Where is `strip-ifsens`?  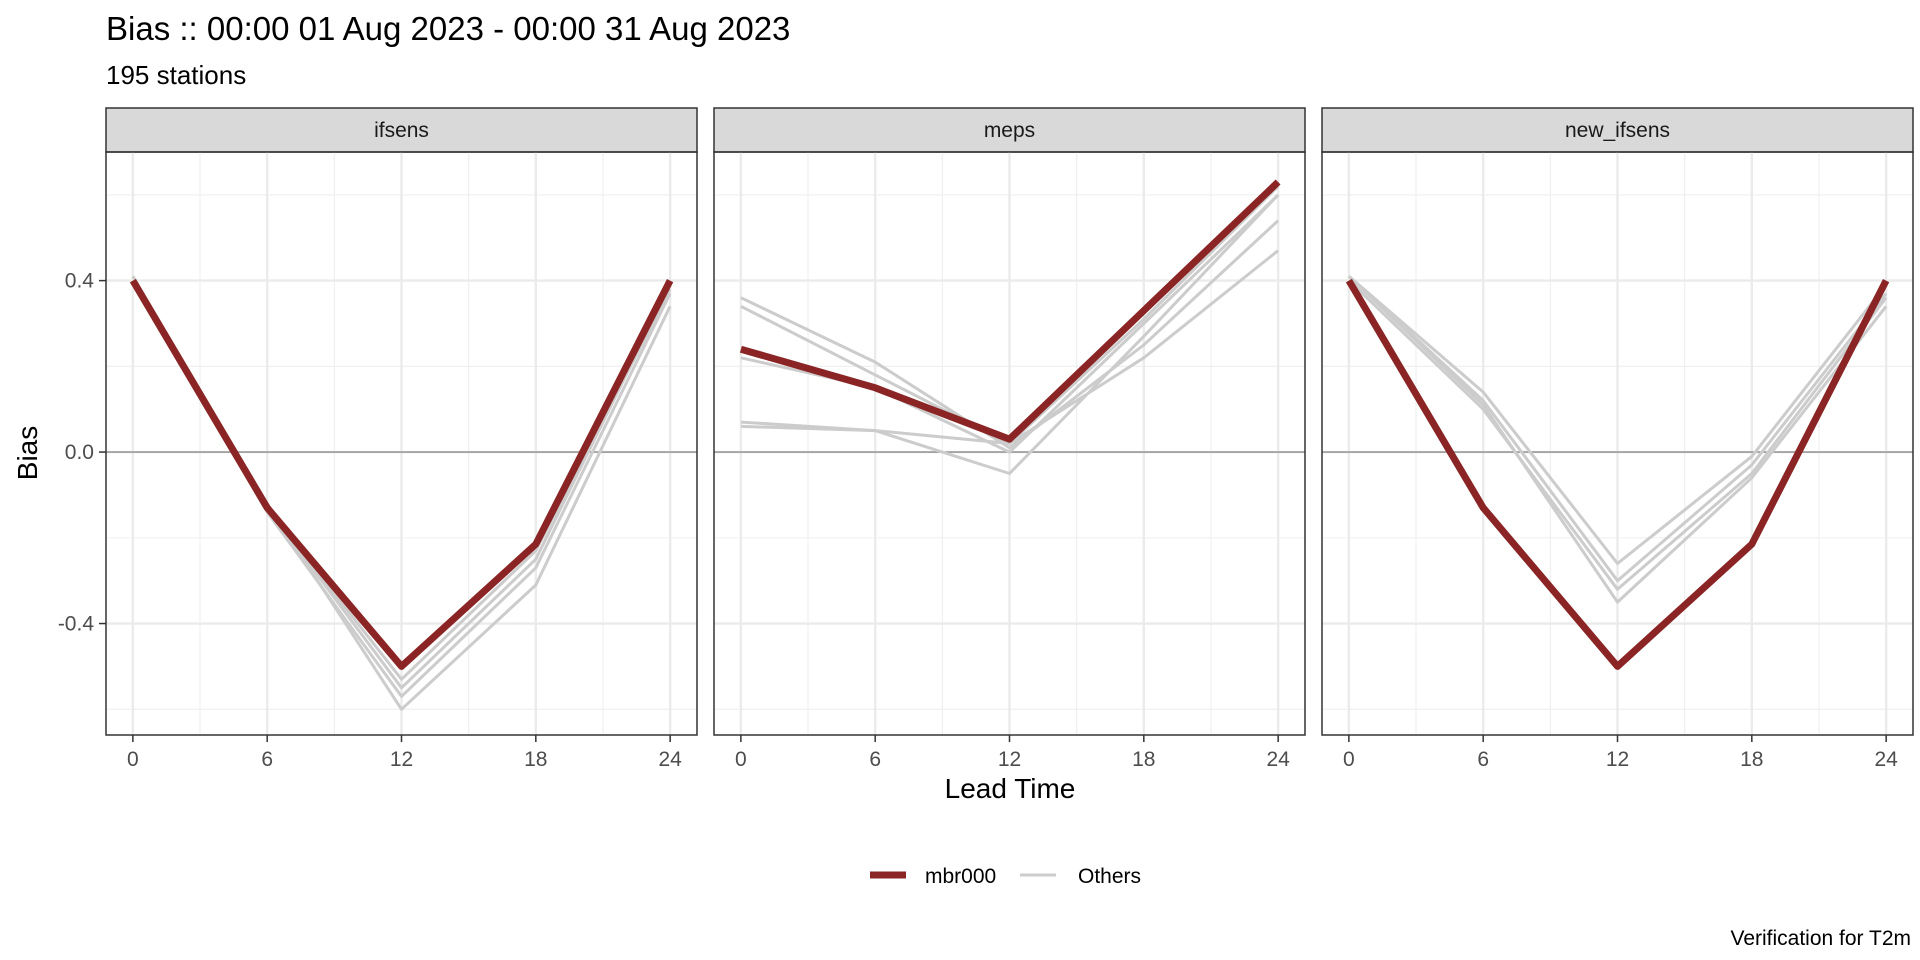
strip-ifsens is located at coordinates (401, 130).